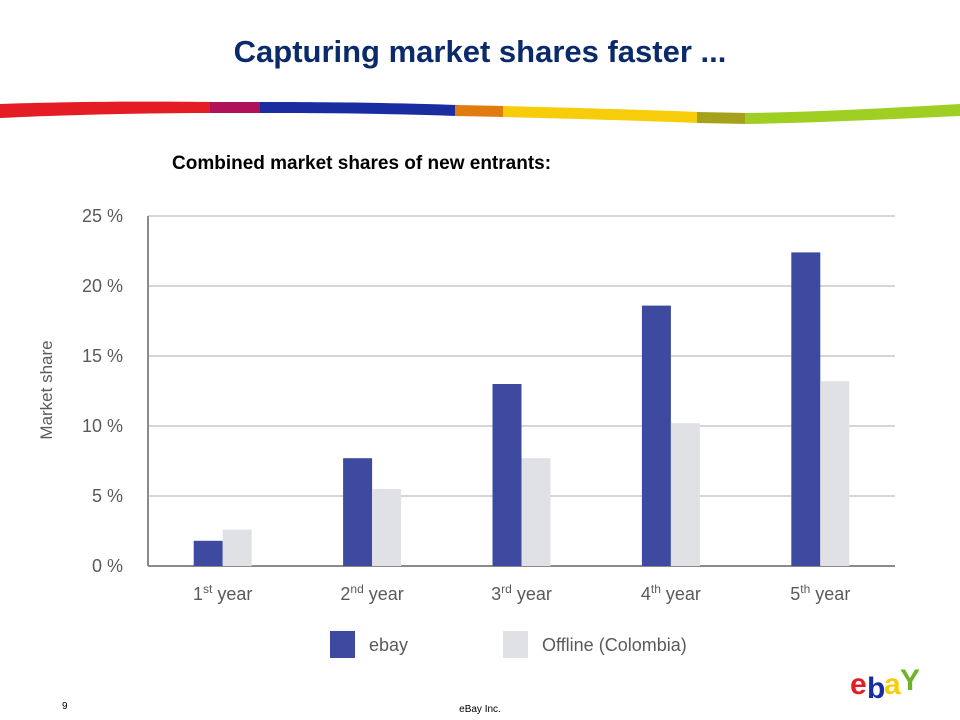 This screenshot has width=960, height=720. Describe the element at coordinates (515, 644) in the screenshot. I see `legend-swatch-offline` at that location.